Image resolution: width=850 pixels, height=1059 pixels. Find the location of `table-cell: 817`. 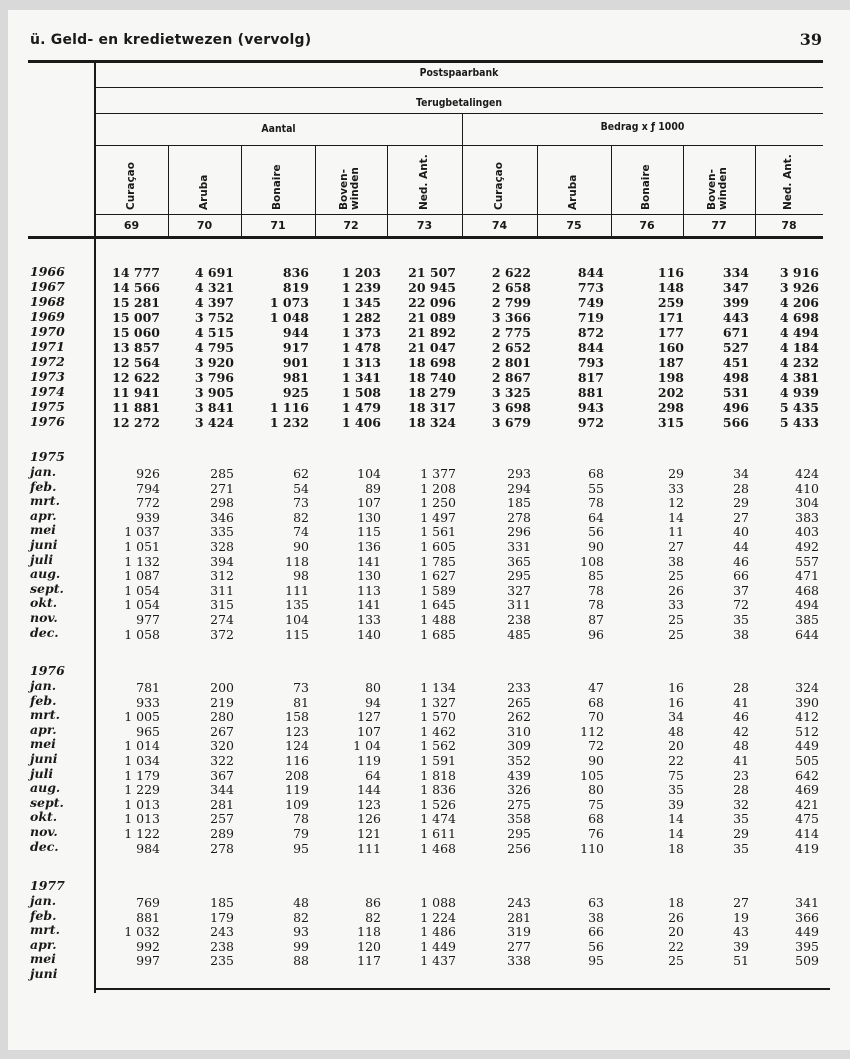

table-cell: 817 is located at coordinates (590, 377).